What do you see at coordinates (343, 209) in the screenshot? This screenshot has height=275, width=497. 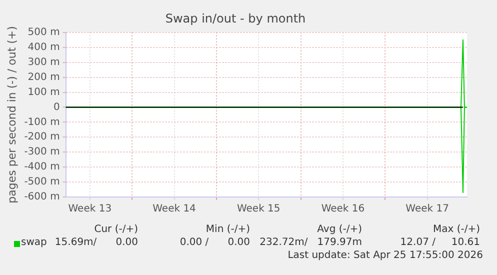 I see `x-tick-label: Week 16` at bounding box center [343, 209].